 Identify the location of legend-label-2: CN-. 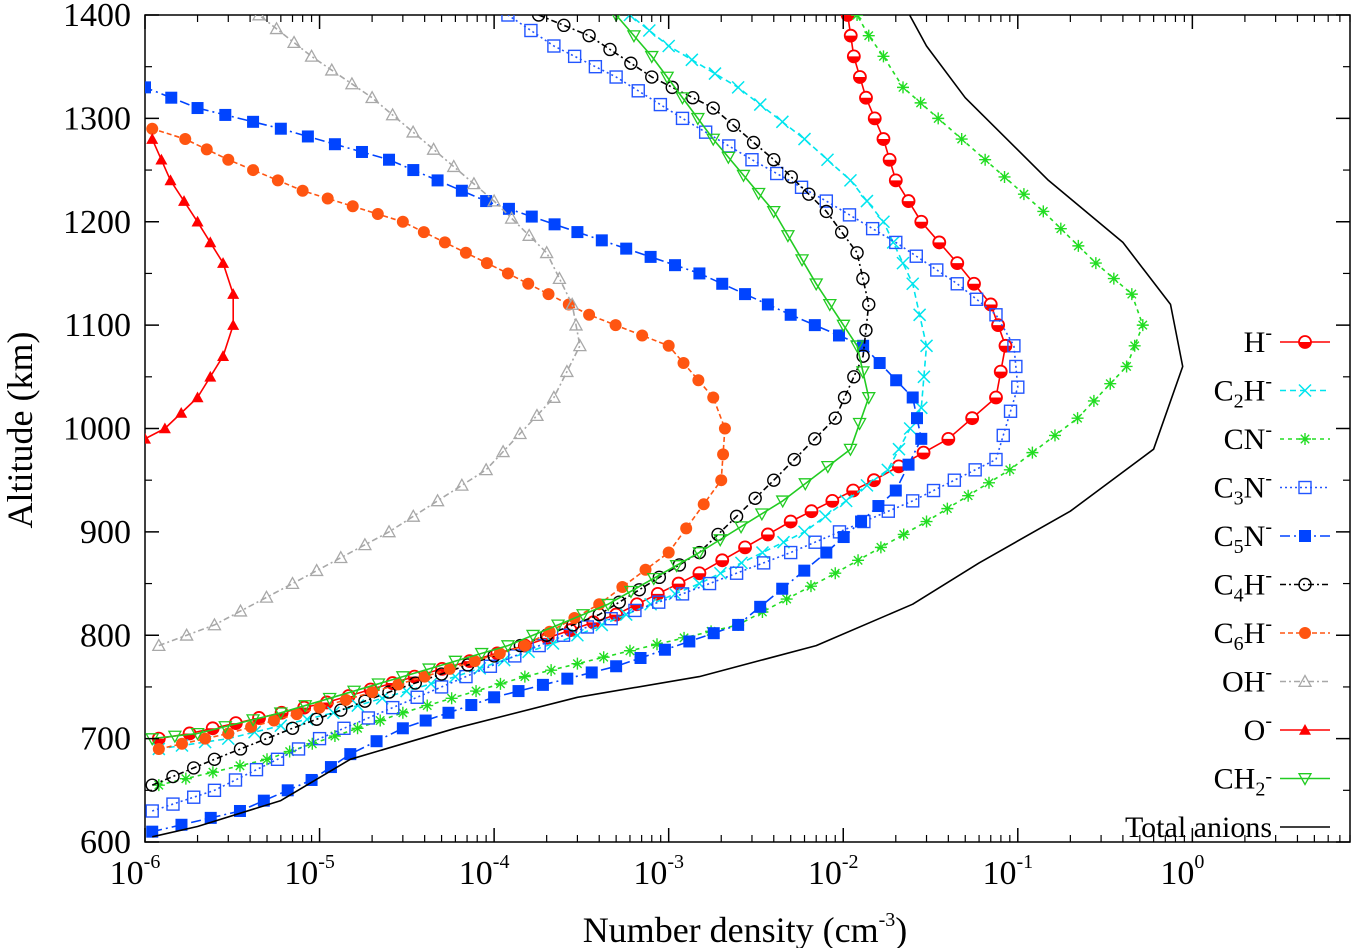
(1248, 437).